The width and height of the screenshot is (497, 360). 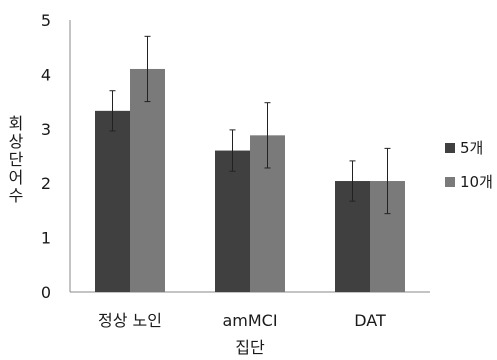 What do you see at coordinates (469, 165) in the screenshot?
I see `legend: 5개 10개` at bounding box center [469, 165].